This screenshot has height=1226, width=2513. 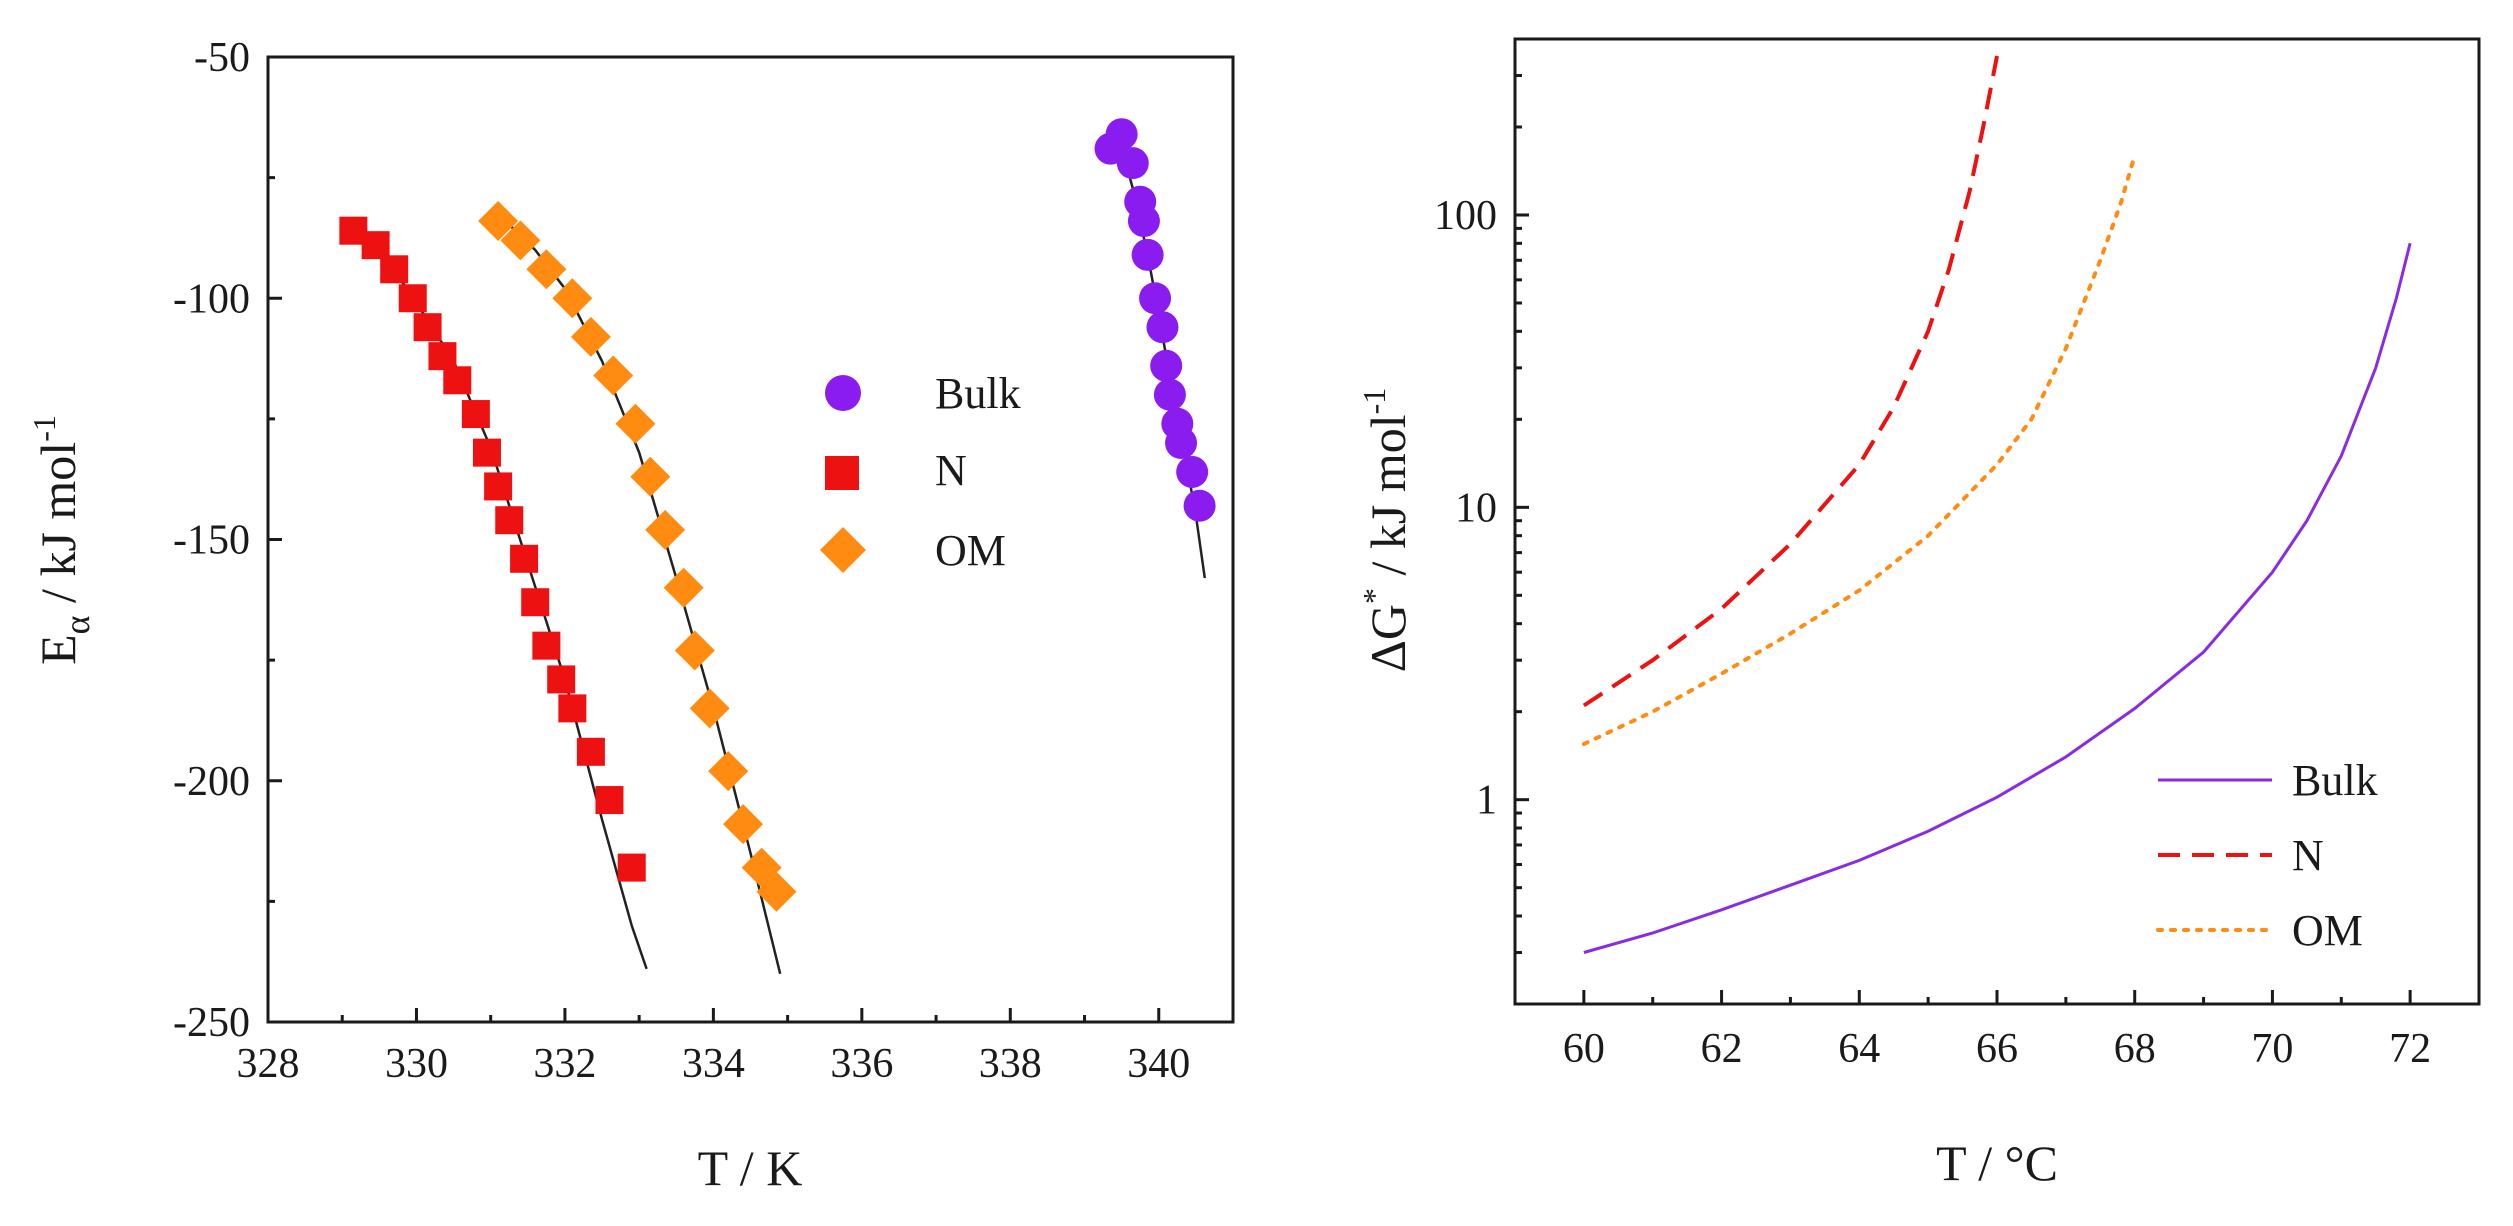 What do you see at coordinates (750, 1168) in the screenshot?
I see `left-x-axis-label: T / K` at bounding box center [750, 1168].